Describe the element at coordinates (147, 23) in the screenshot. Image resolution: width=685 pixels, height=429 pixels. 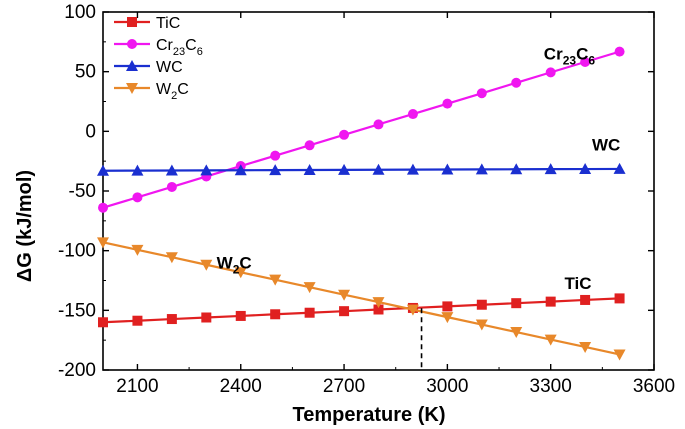
I see `legend-item-tic: TiC` at that location.